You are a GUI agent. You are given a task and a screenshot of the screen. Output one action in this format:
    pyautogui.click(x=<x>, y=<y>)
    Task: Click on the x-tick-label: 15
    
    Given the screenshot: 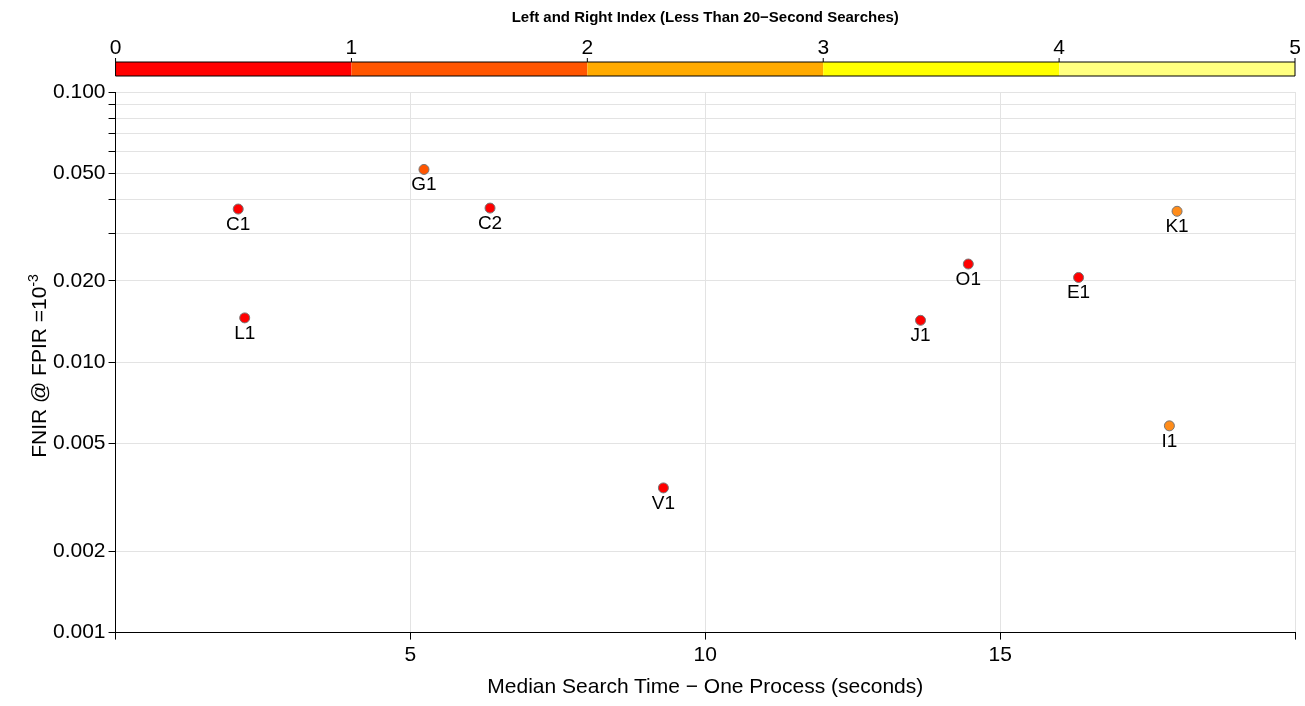 What is the action you would take?
    pyautogui.click(x=1000, y=653)
    